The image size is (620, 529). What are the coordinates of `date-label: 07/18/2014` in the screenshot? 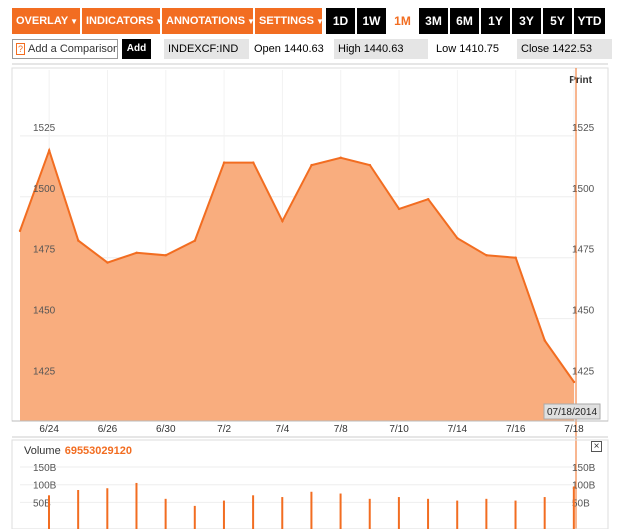 It's located at (572, 412).